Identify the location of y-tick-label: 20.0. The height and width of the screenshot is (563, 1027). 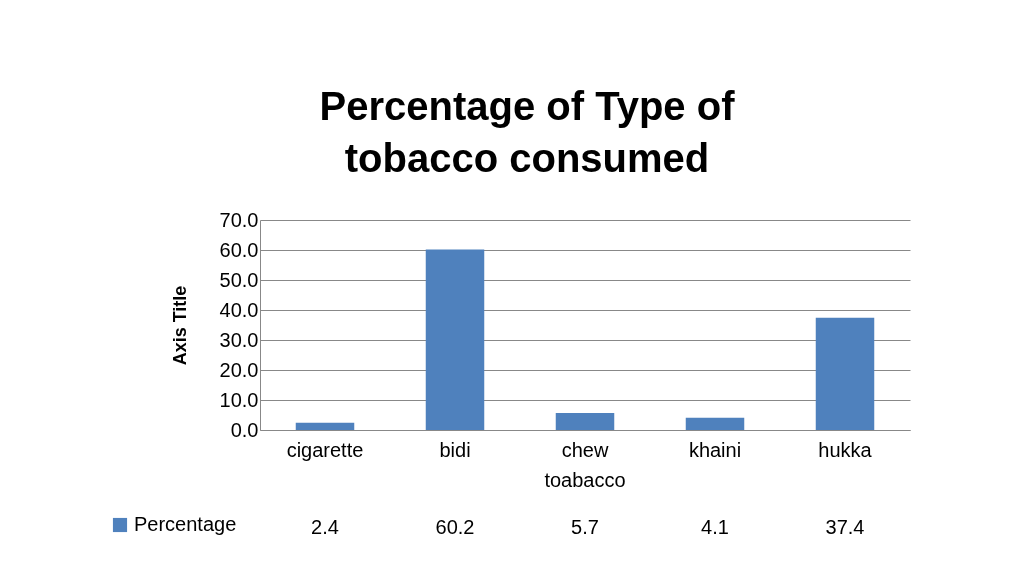
(239, 369).